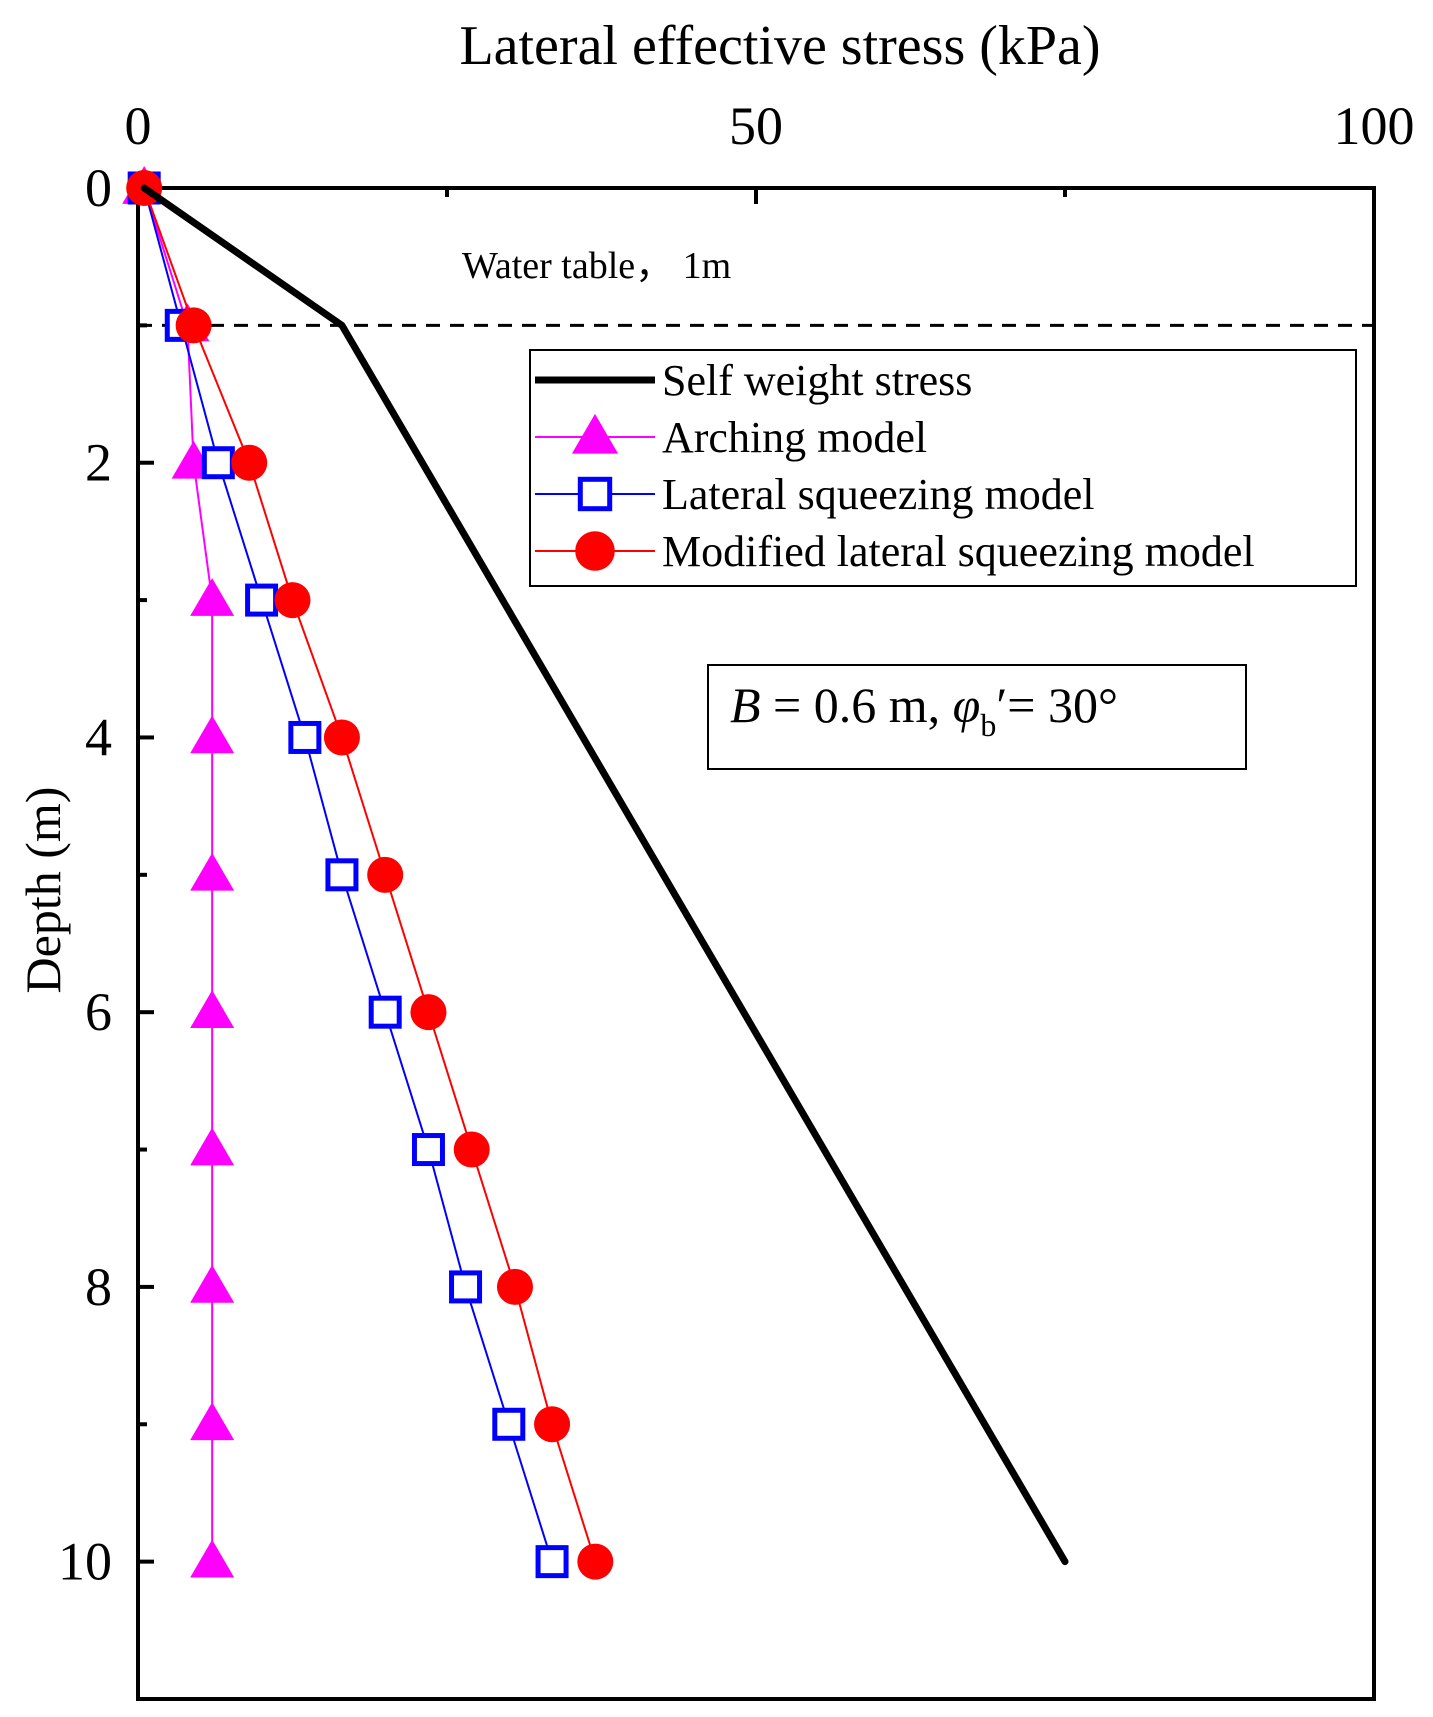  I want to click on y-tick-label: 8, so click(98, 1287).